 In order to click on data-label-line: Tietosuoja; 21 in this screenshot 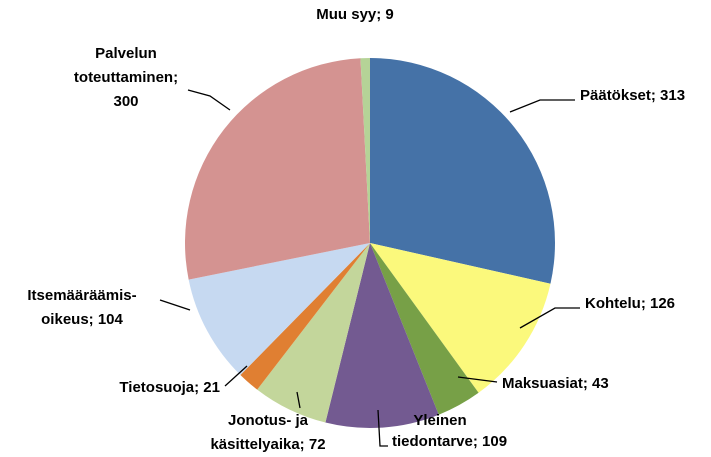, I will do `click(169, 387)`.